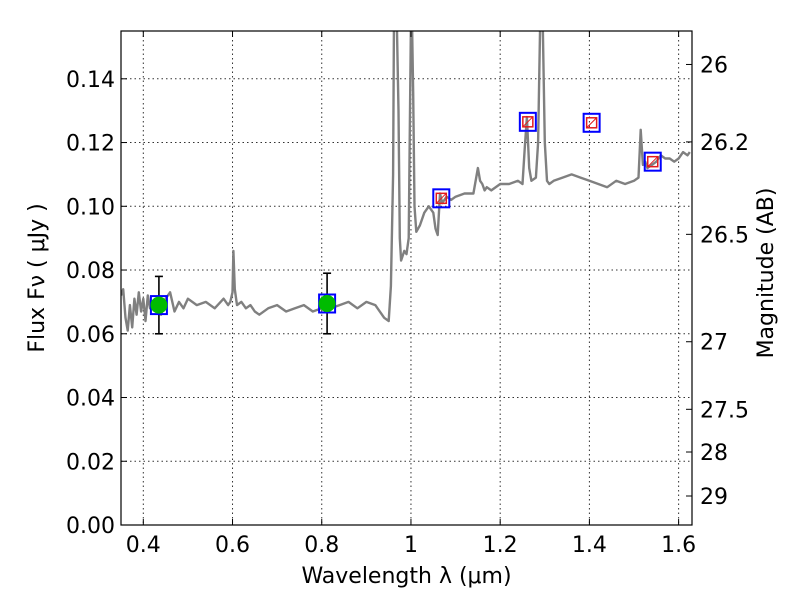 The image size is (800, 600). Describe the element at coordinates (90, 335) in the screenshot. I see `y-tick-label: 0.06` at that location.